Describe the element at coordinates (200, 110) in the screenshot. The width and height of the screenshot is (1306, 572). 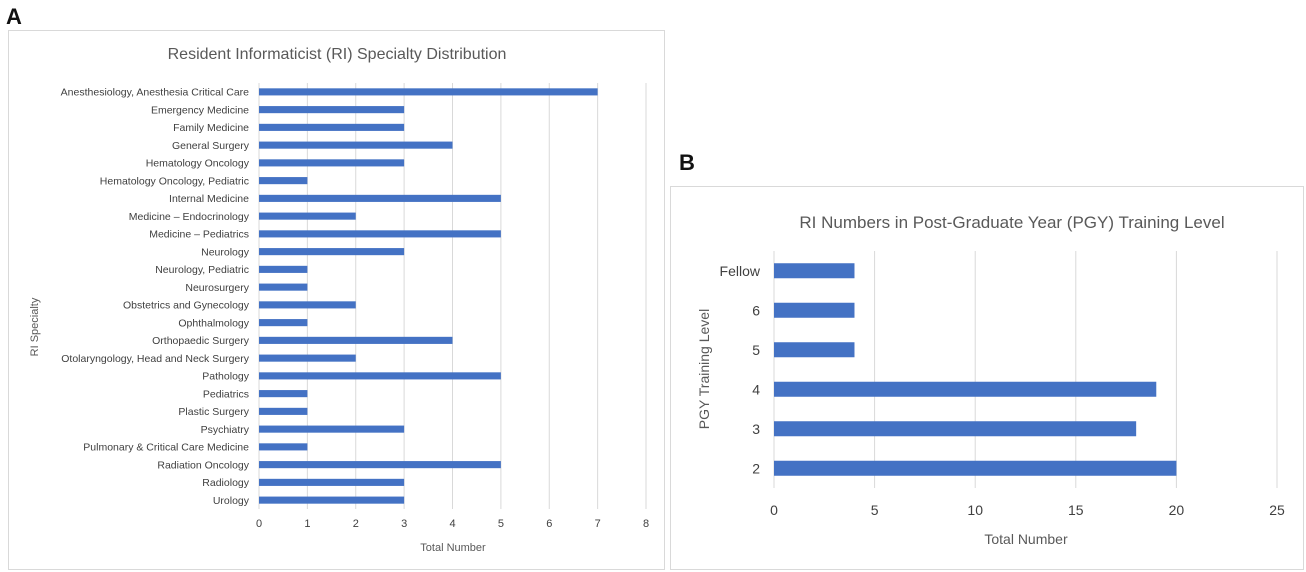
I see `category-label: Emergency Medicine` at that location.